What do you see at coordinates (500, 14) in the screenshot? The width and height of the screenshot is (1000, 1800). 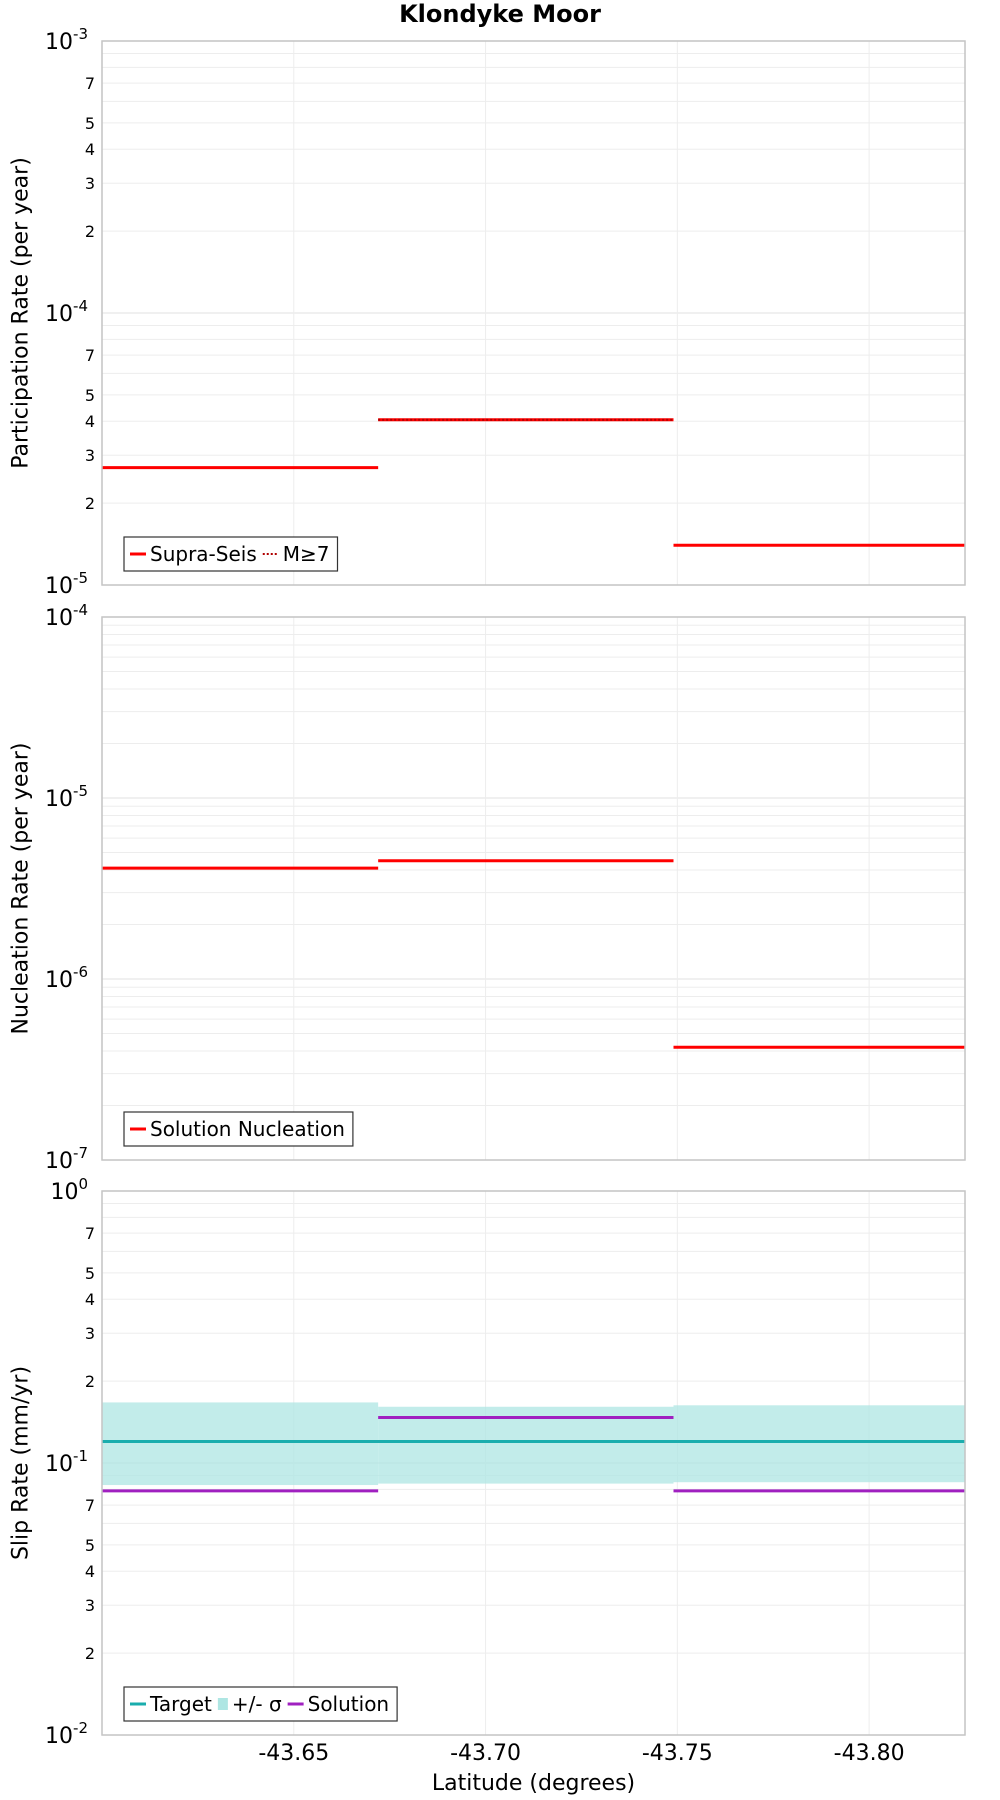 I see `chart-title: Klondyke Moor` at bounding box center [500, 14].